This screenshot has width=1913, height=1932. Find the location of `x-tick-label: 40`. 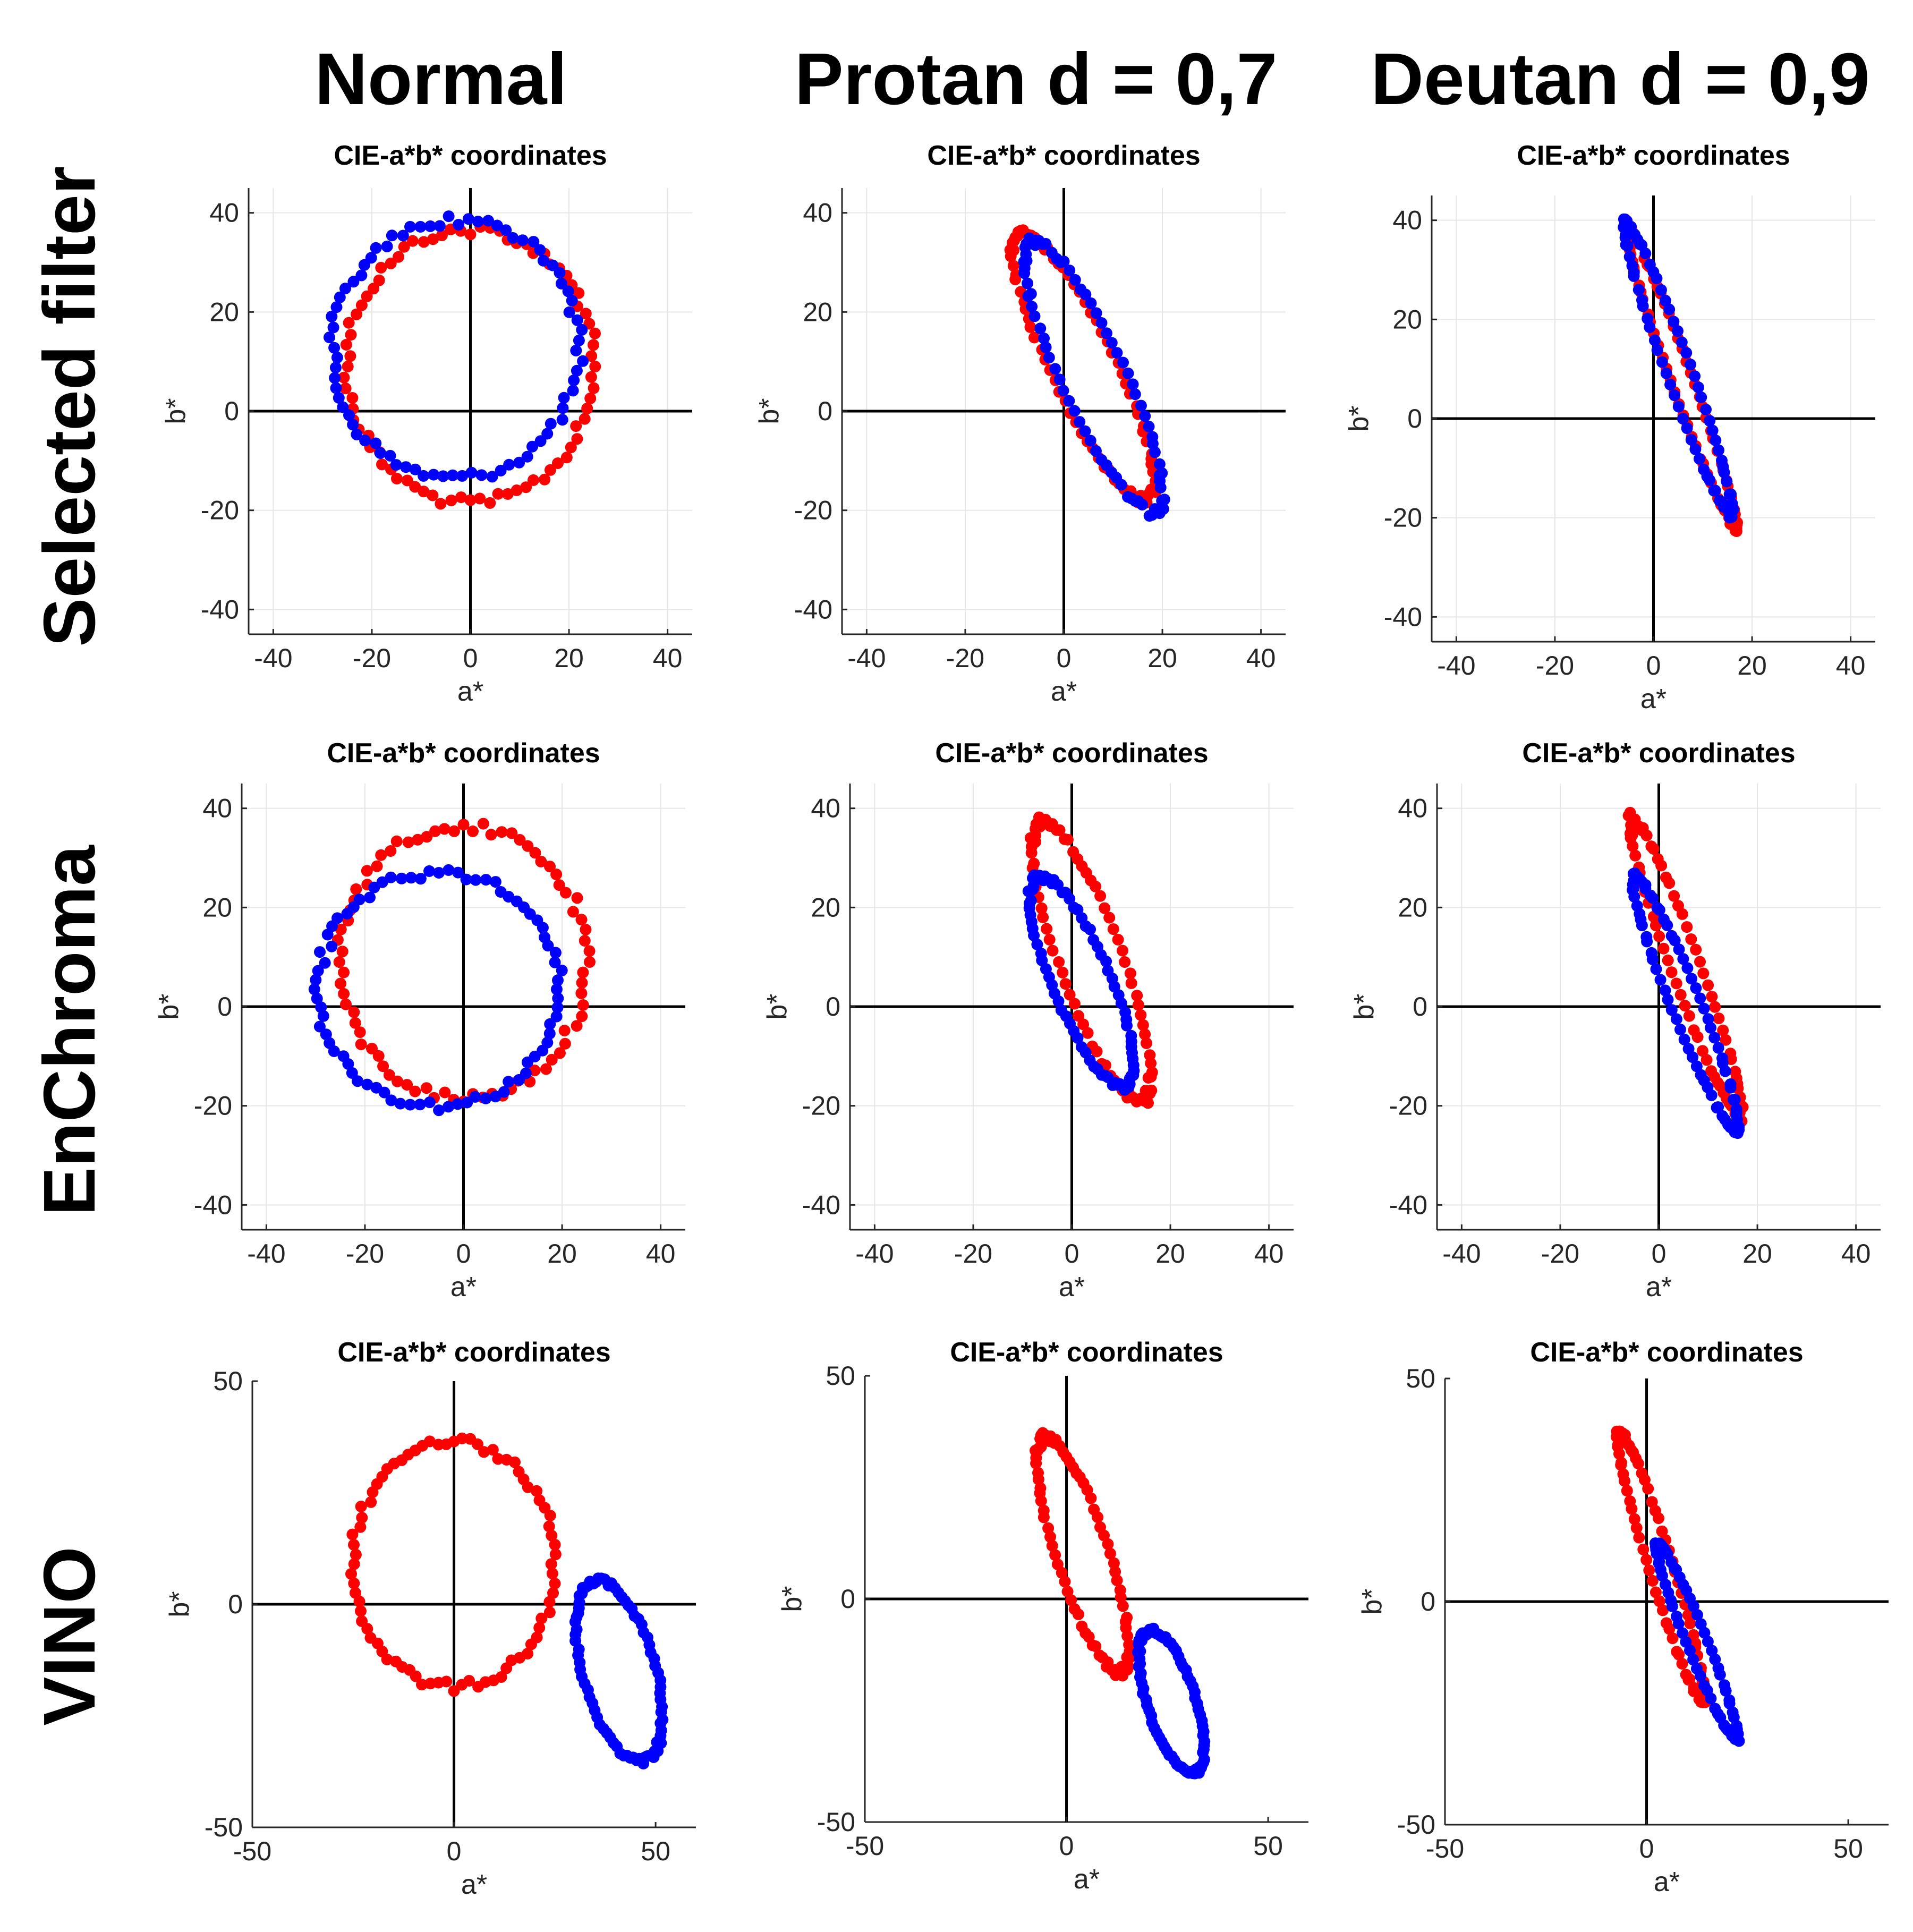

x-tick-label: 40 is located at coordinates (1269, 1254).